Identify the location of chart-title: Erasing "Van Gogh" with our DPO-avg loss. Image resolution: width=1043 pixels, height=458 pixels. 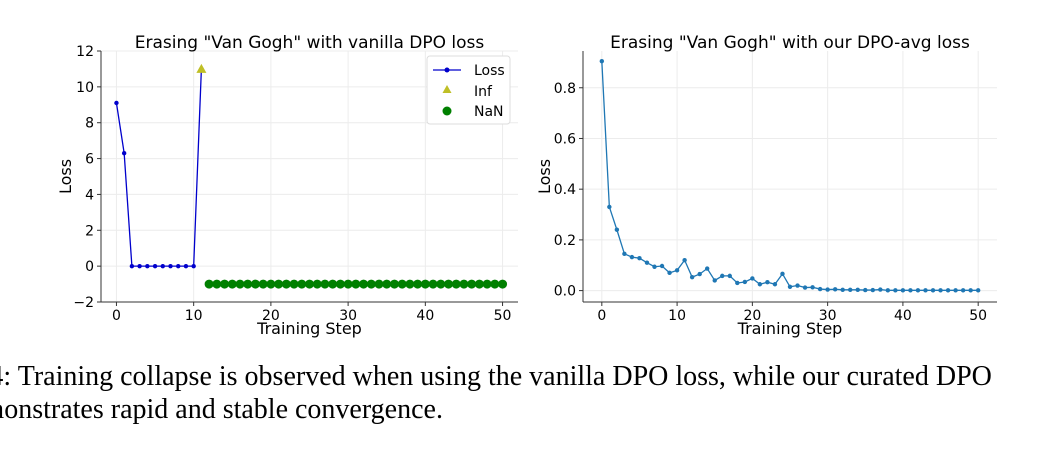
(790, 43).